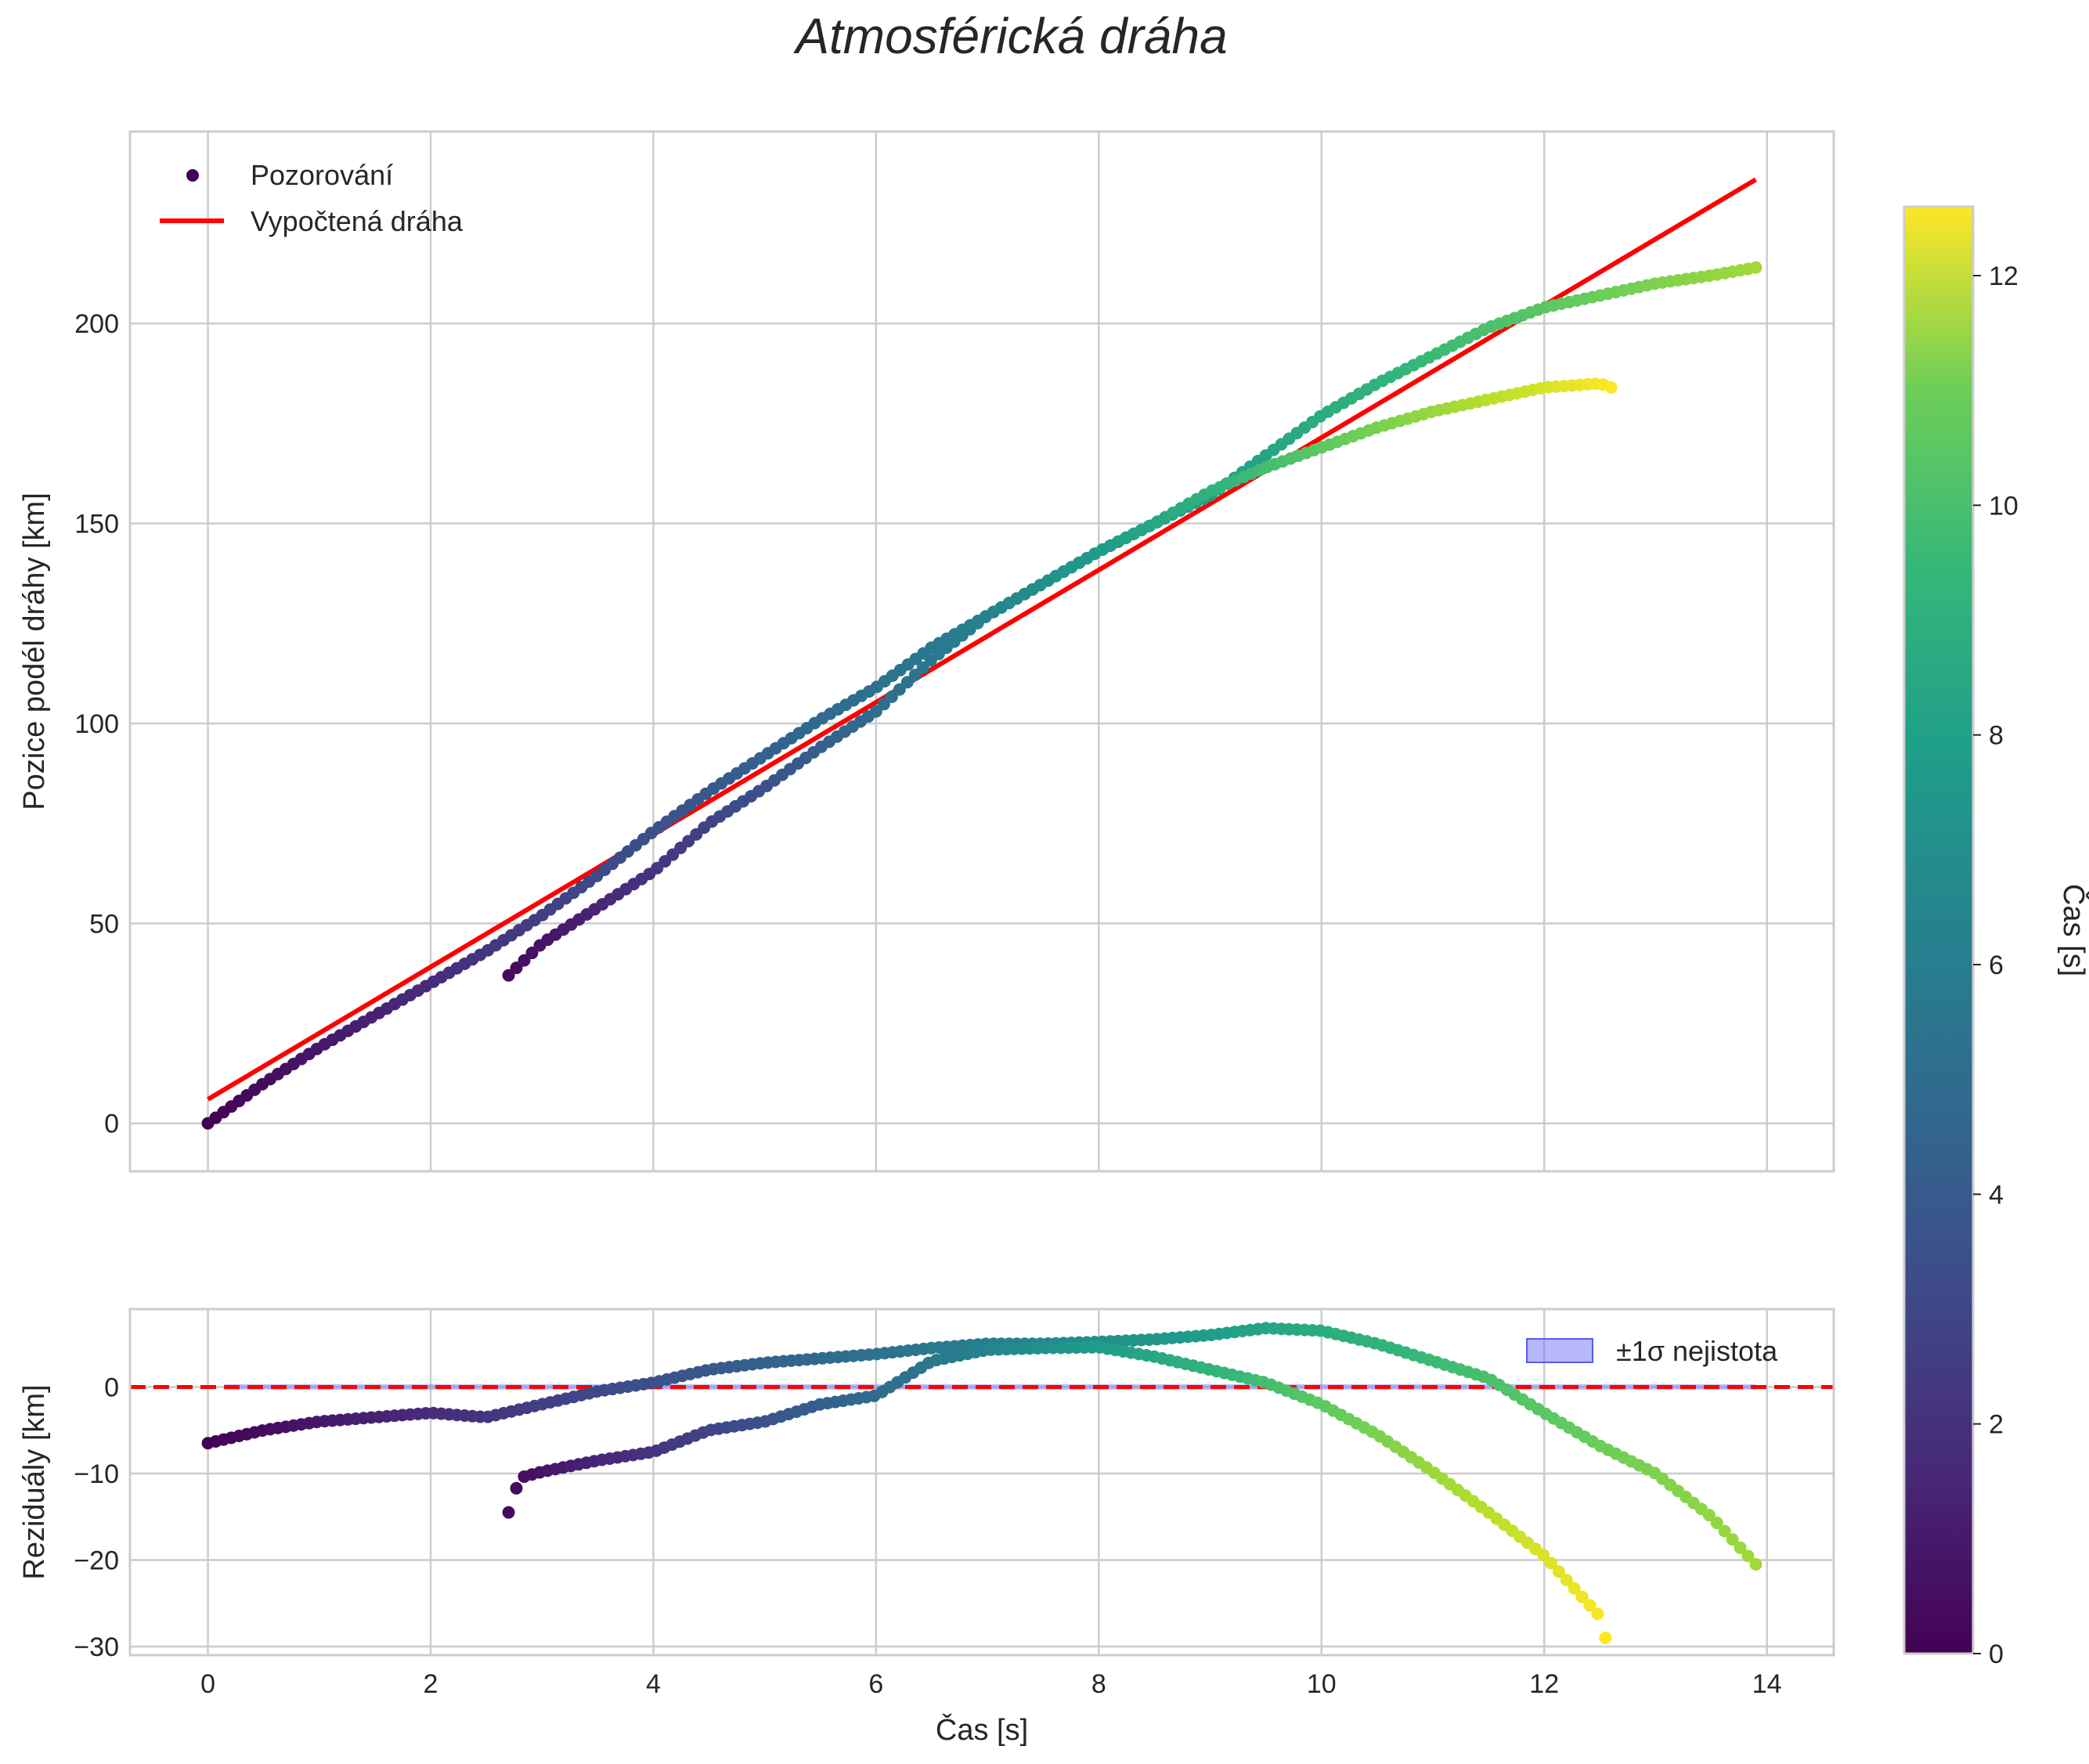 This screenshot has width=2089, height=1764. Describe the element at coordinates (990, 1684) in the screenshot. I see `bottom-x-ticks: 0 2 4 6 8 10 12 14` at that location.